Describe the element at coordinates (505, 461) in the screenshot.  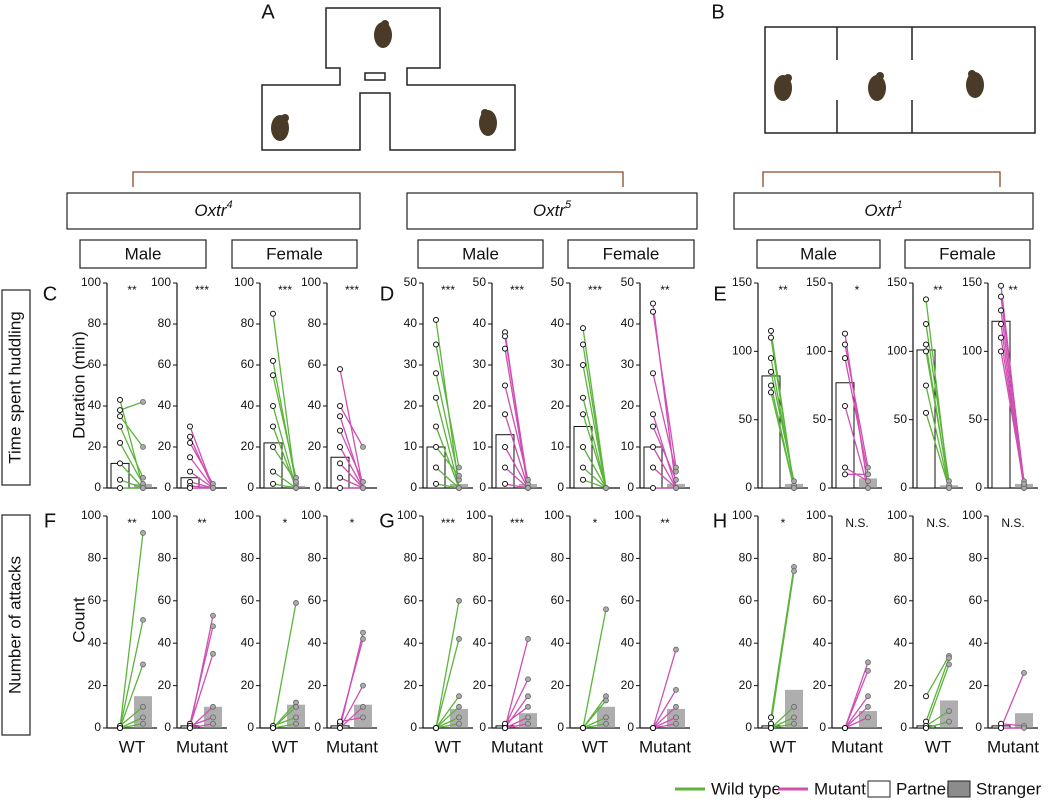
I see `bar` at that location.